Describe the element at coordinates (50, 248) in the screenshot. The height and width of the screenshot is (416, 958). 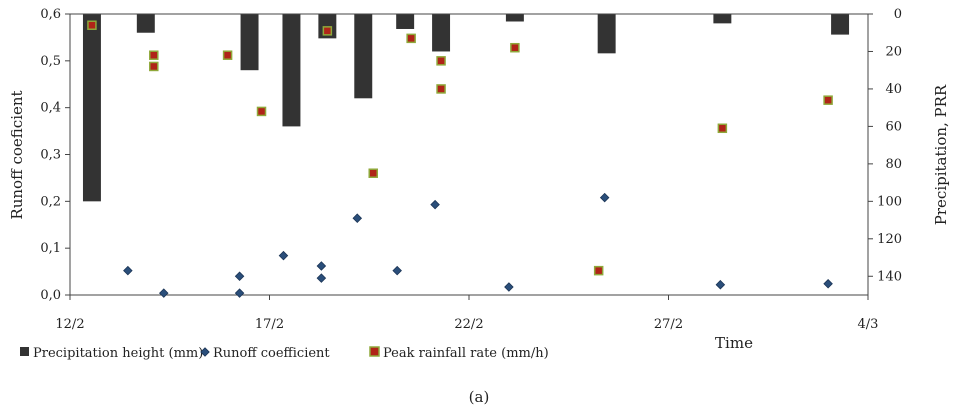
I see `y-left-tick-label: 0,1` at that location.